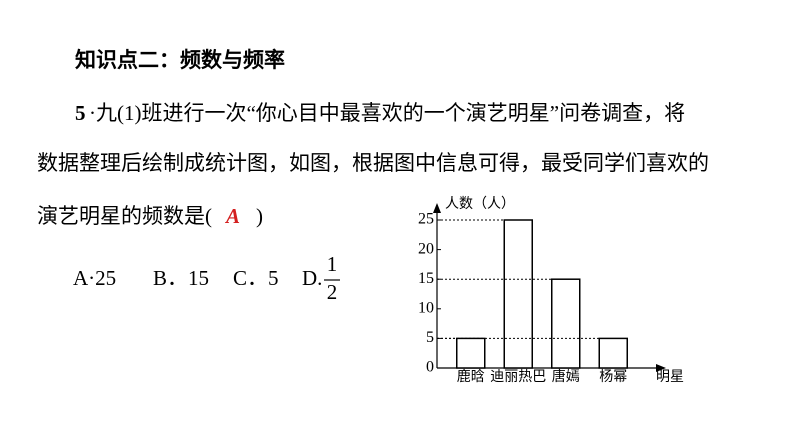 This screenshot has width=794, height=447. What do you see at coordinates (426, 219) in the screenshot?
I see `y-tick-label: 25` at bounding box center [426, 219].